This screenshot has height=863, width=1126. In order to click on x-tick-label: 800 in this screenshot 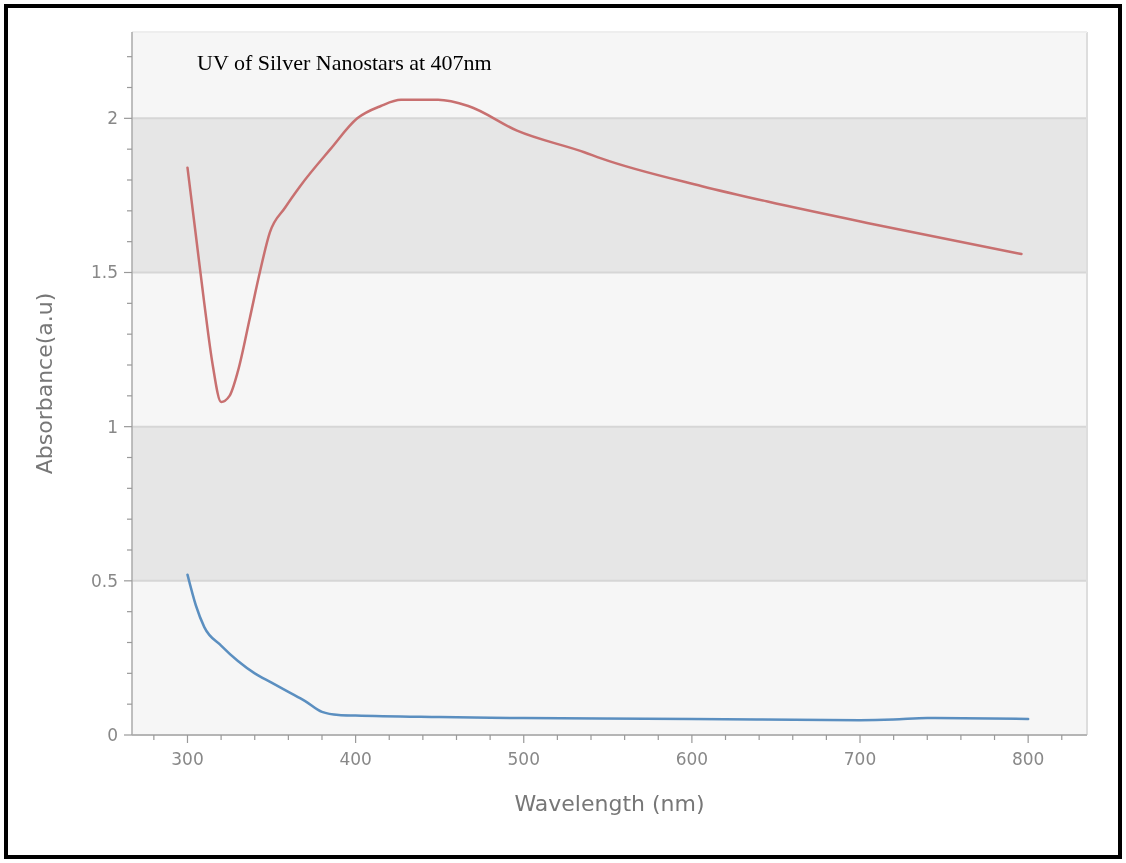, I will do `click(1028, 759)`.